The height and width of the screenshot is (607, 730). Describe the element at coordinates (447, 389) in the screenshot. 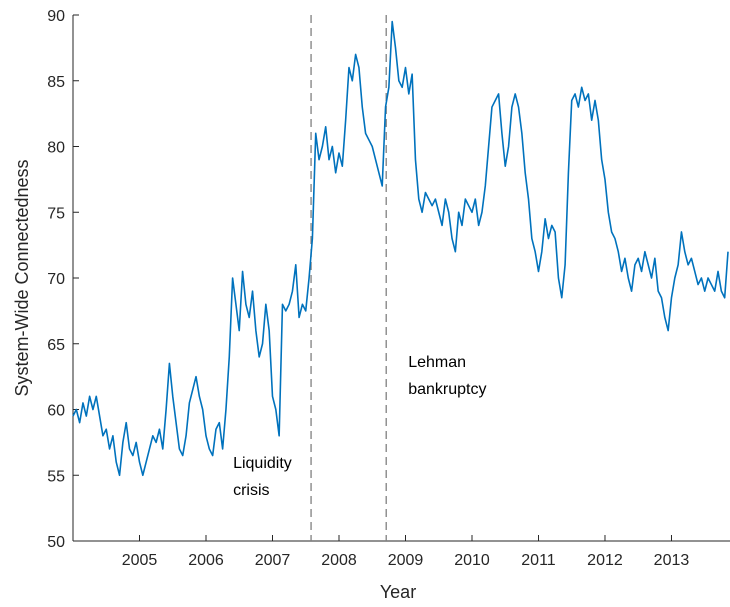

I see `event-label: bankruptcy` at that location.